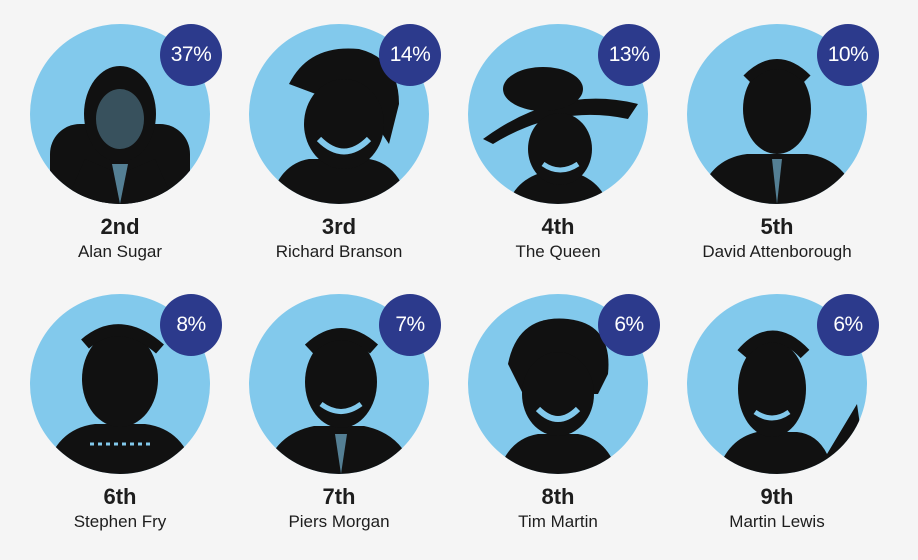 The height and width of the screenshot is (560, 918). I want to click on percent-badge: 7%, so click(410, 325).